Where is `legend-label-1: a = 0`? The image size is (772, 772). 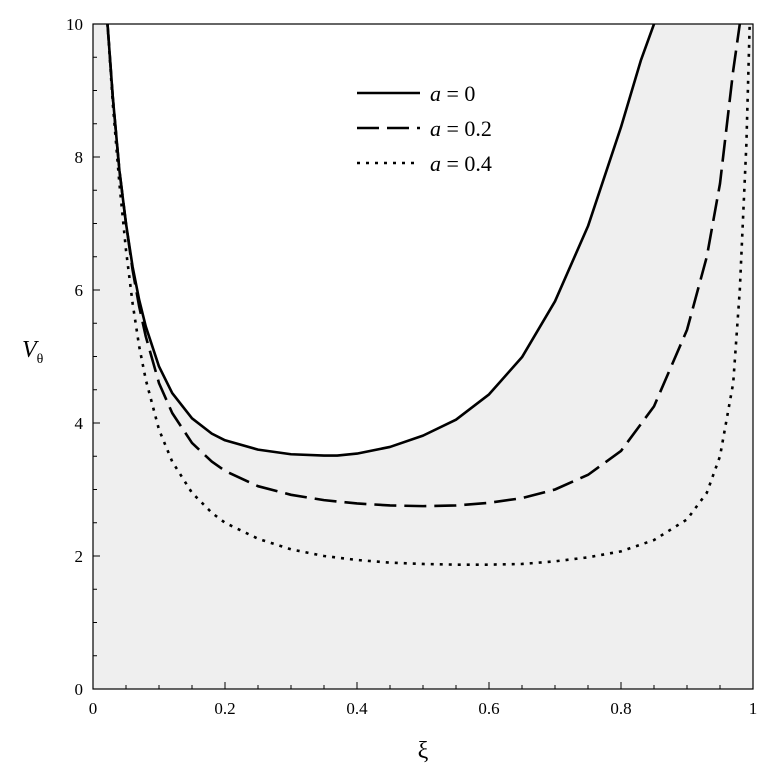 legend-label-1: a = 0 is located at coordinates (452, 93).